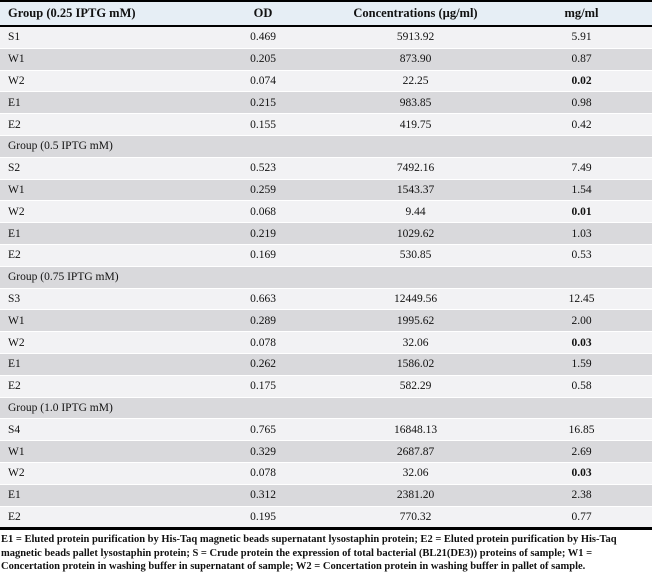 The height and width of the screenshot is (588, 652). What do you see at coordinates (263, 59) in the screenshot?
I see `od-value-cell: 0.205` at bounding box center [263, 59].